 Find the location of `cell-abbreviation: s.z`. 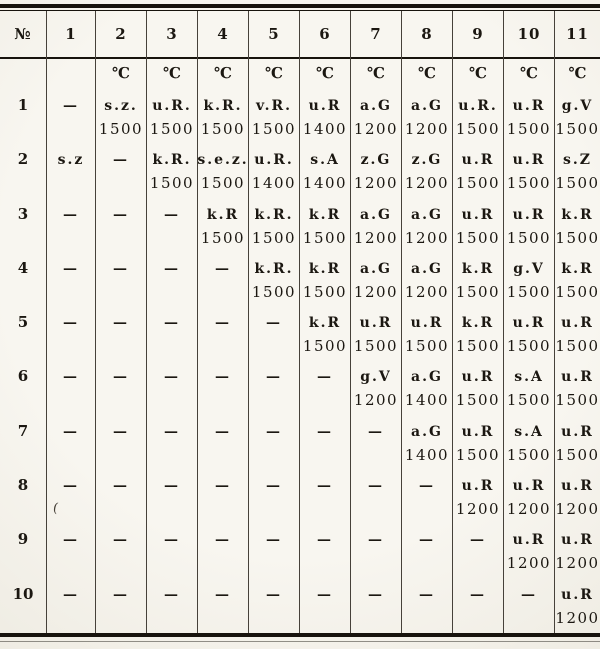

cell-abbreviation: s.z is located at coordinates (71, 160).